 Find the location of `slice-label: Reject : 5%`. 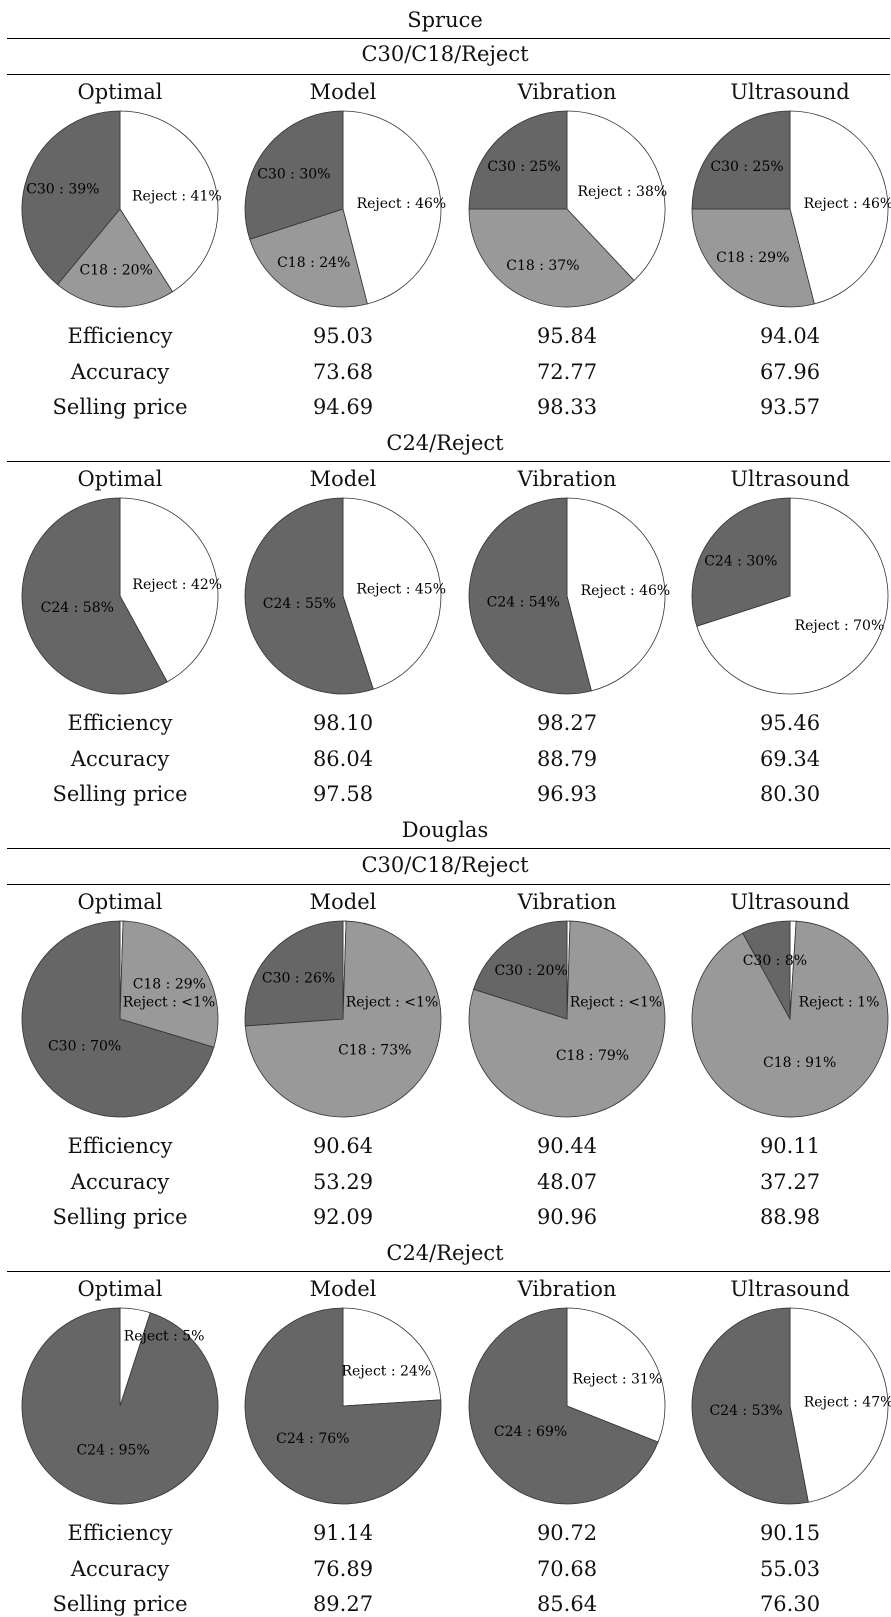

slice-label: Reject : 5% is located at coordinates (164, 1336).